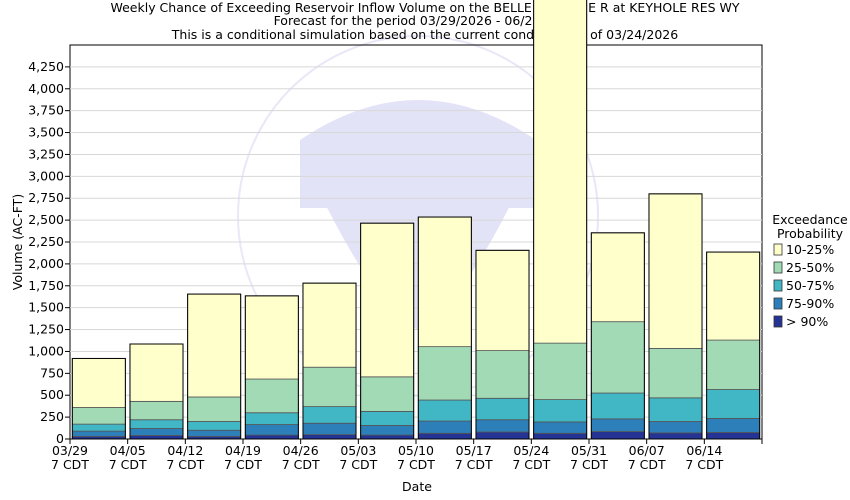 This screenshot has height=500, width=850. What do you see at coordinates (810, 267) in the screenshot?
I see `legend-label: 25-50%` at bounding box center [810, 267].